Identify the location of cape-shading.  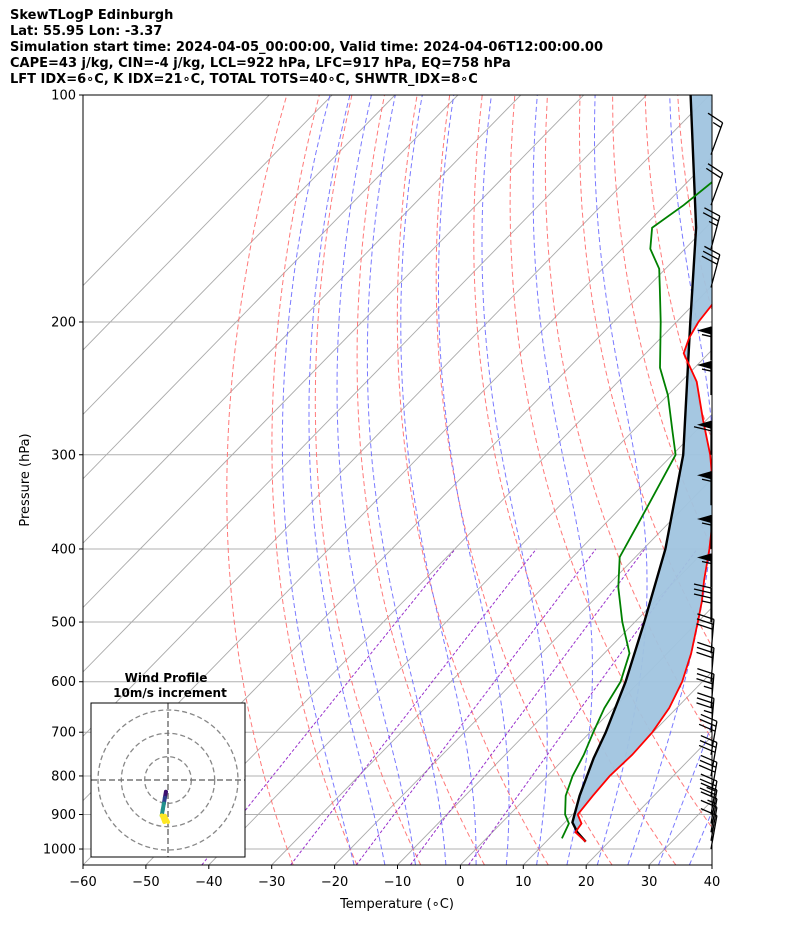
(642, 468).